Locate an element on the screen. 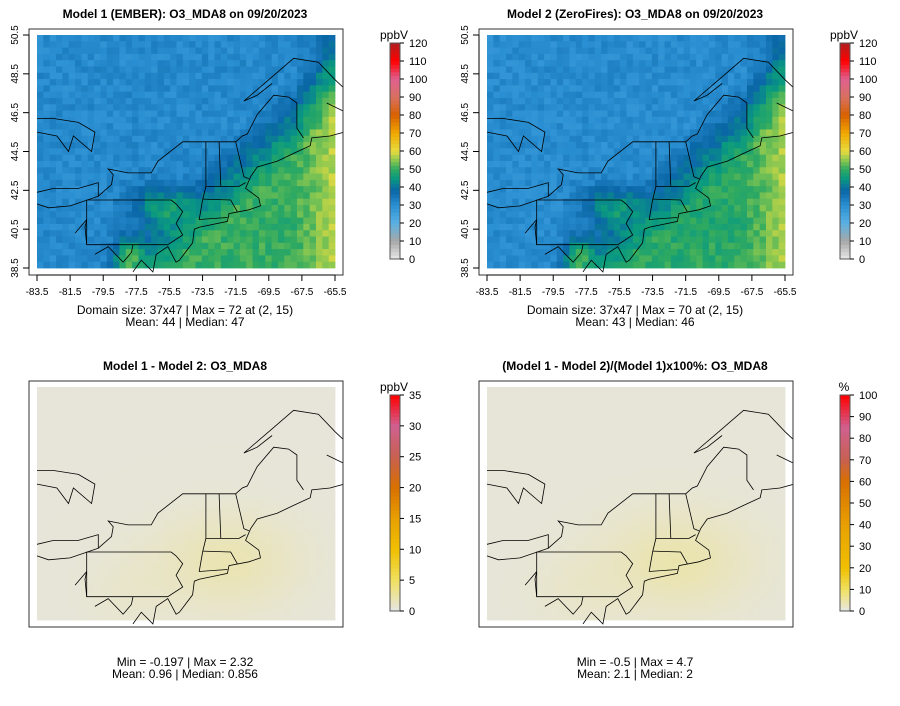  x-tick-label: -65.5 is located at coordinates (335, 292).